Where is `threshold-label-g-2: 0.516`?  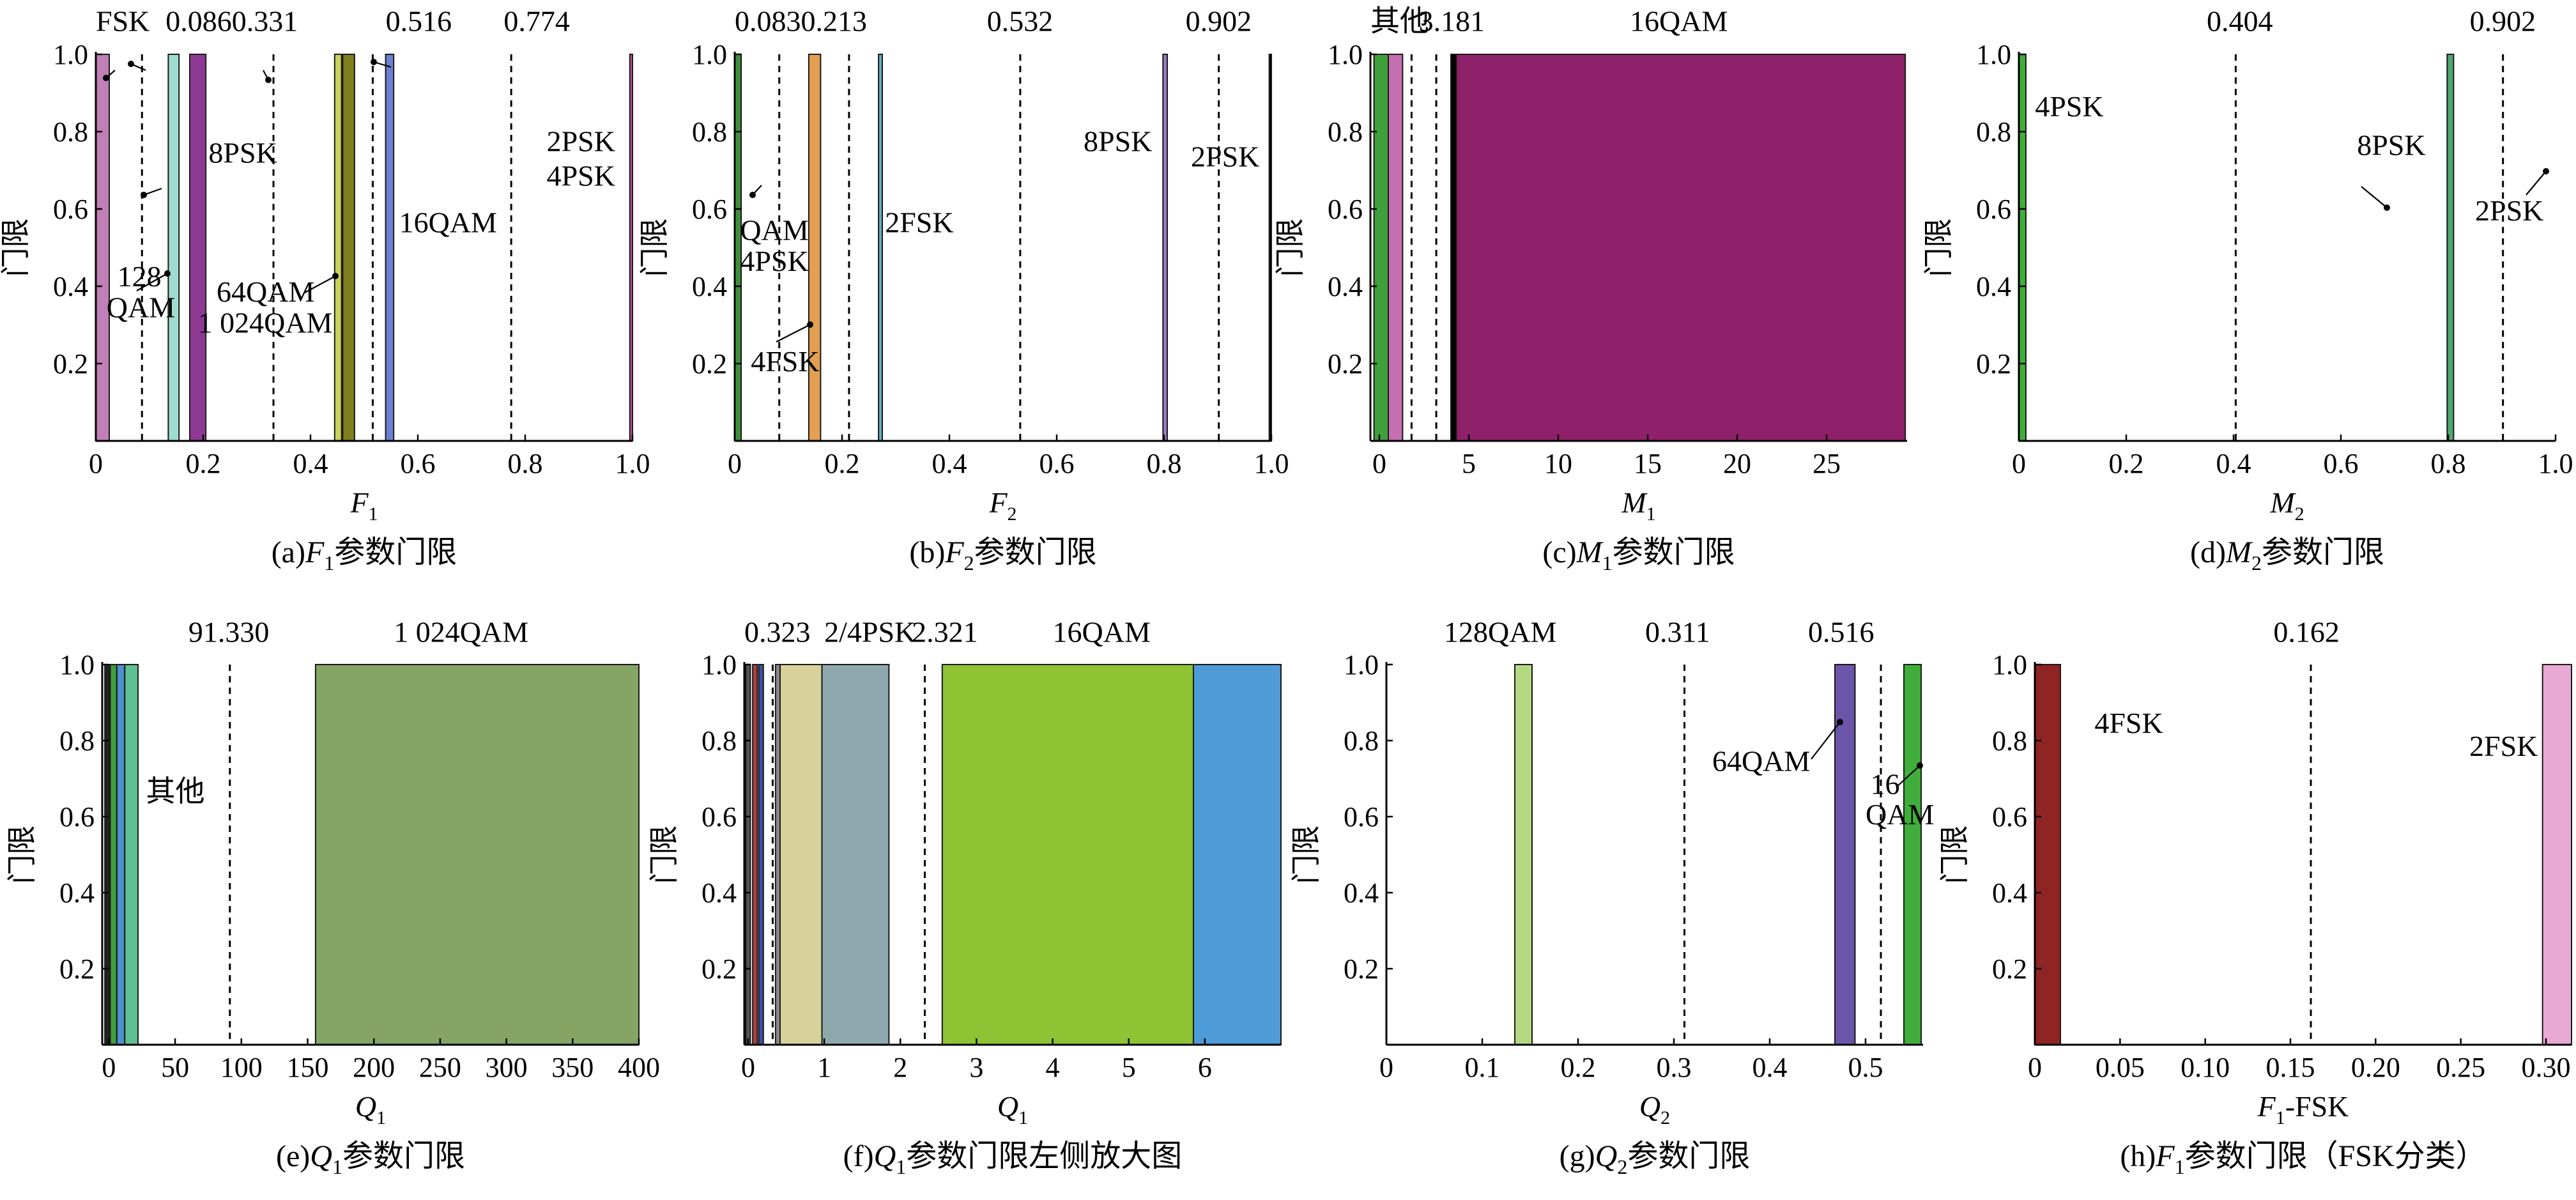 threshold-label-g-2: 0.516 is located at coordinates (1841, 631).